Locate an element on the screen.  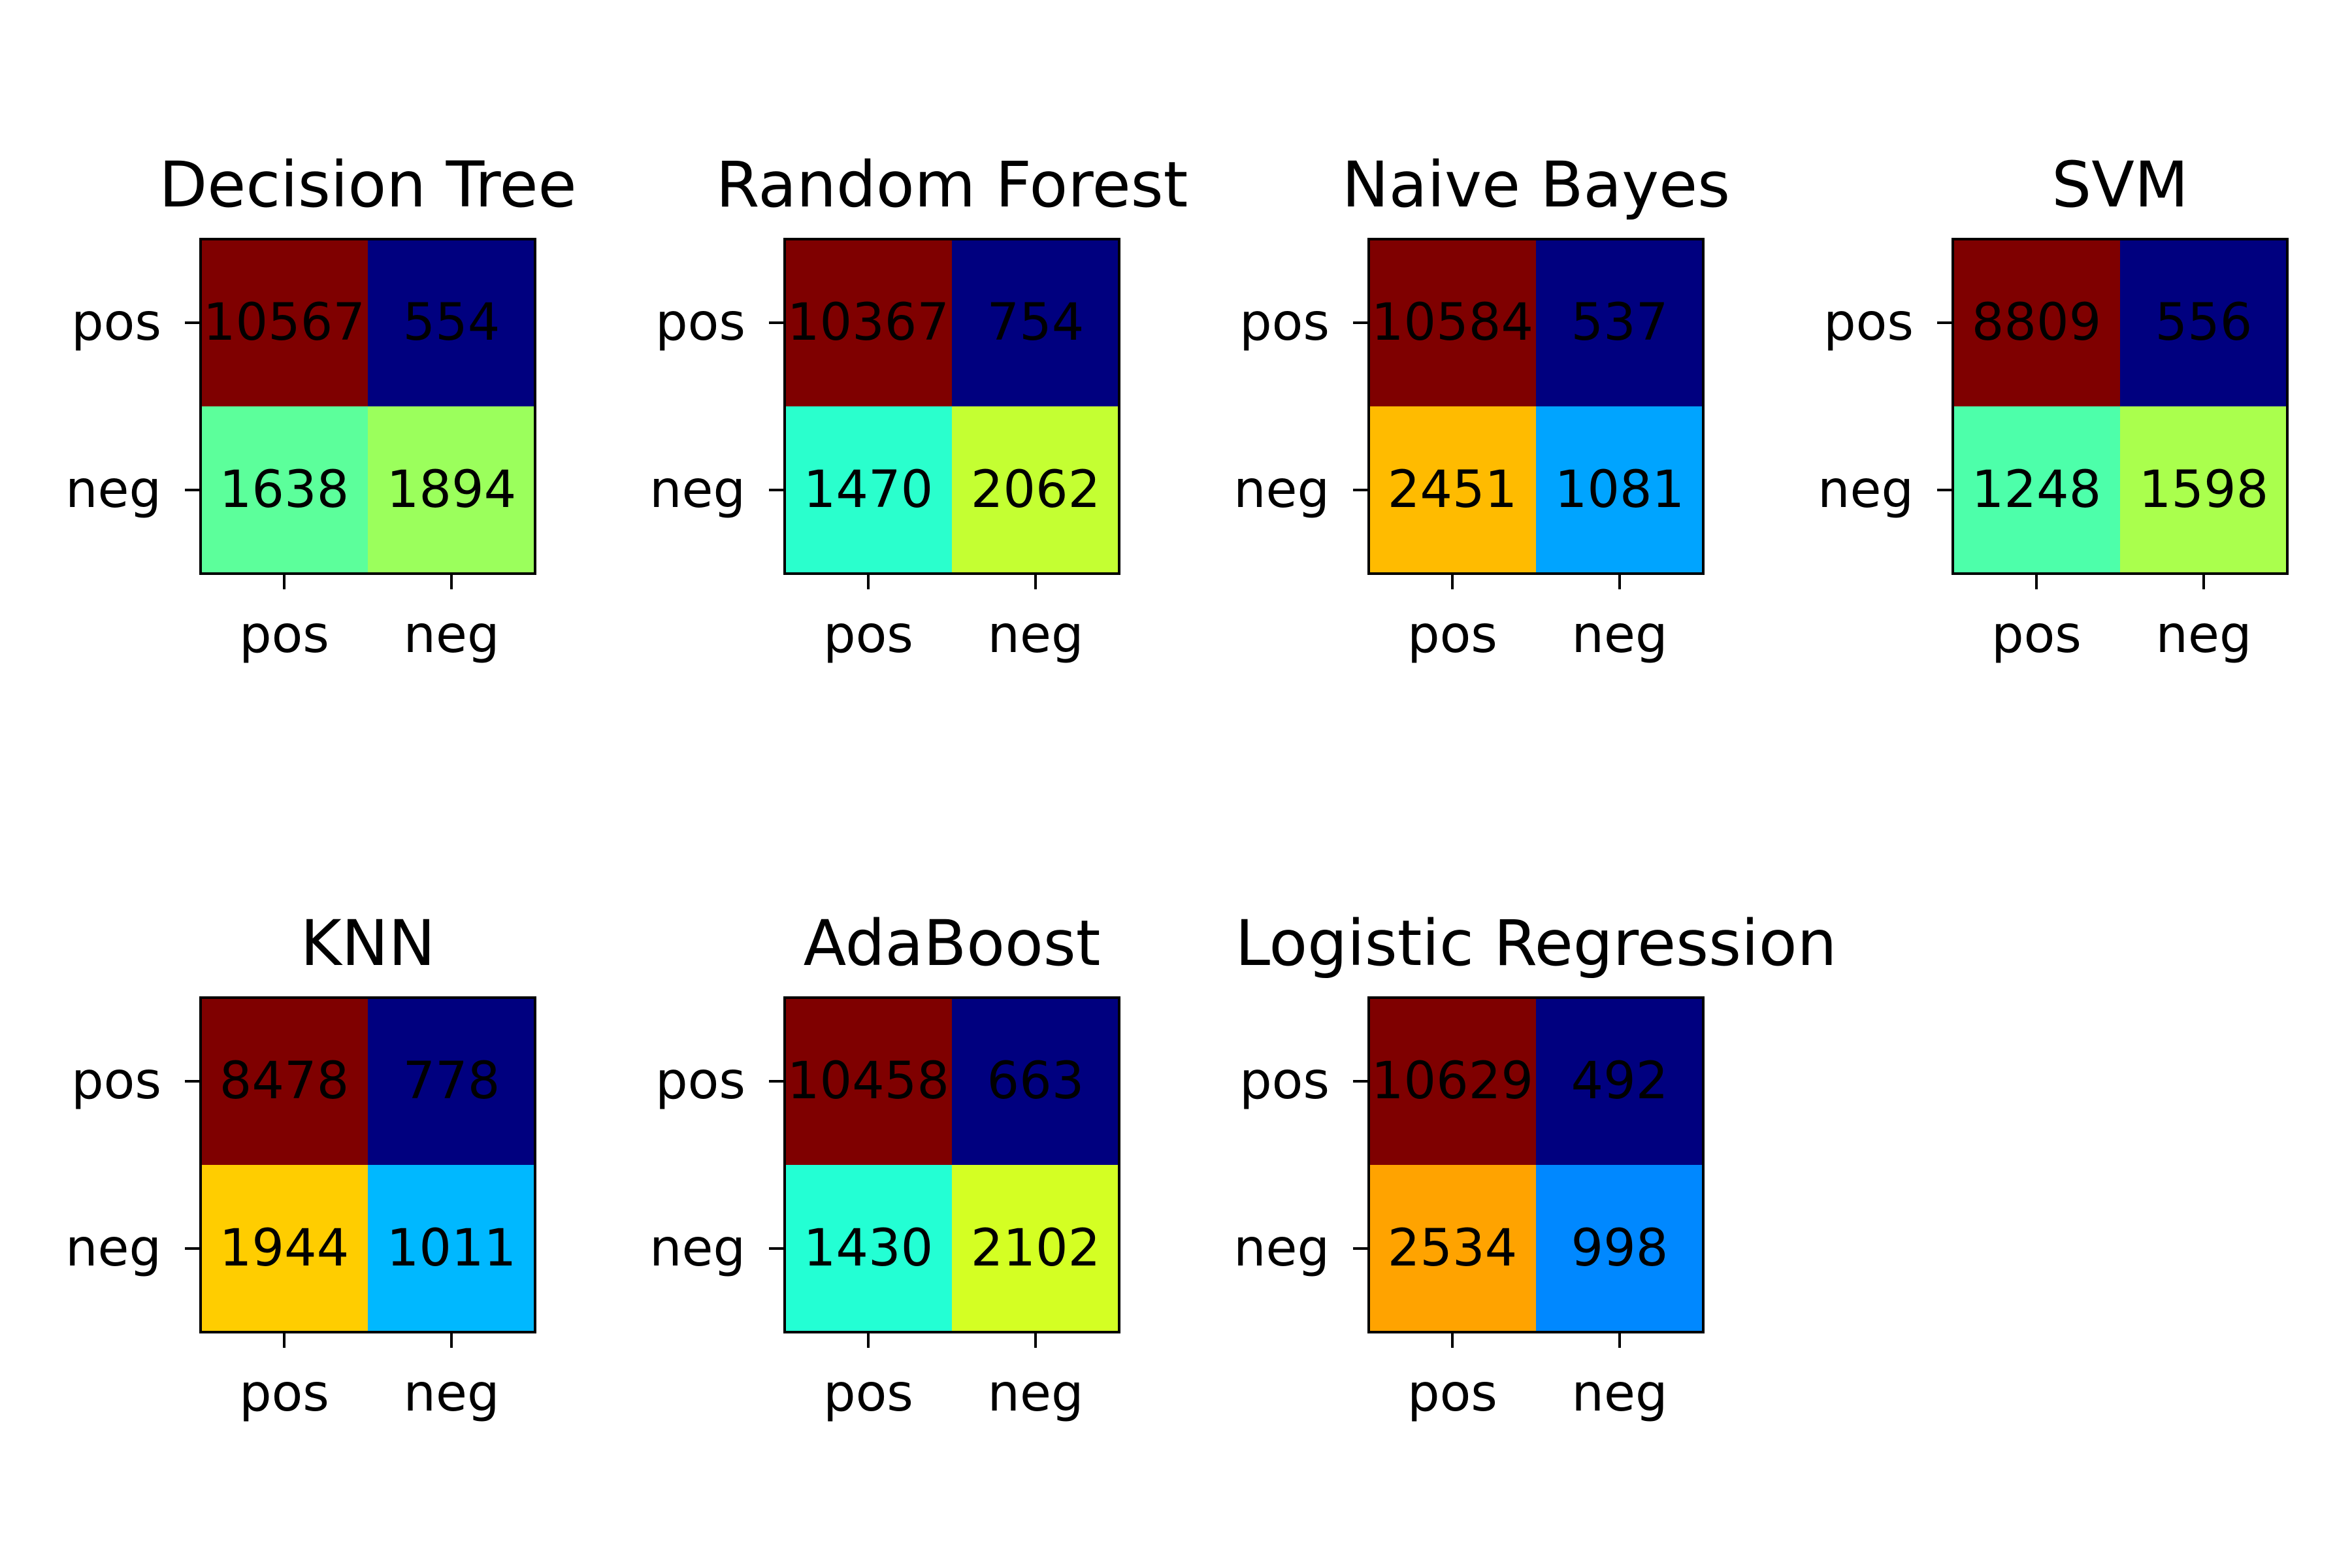
cell-value-label: 1248 is located at coordinates (2037, 490).